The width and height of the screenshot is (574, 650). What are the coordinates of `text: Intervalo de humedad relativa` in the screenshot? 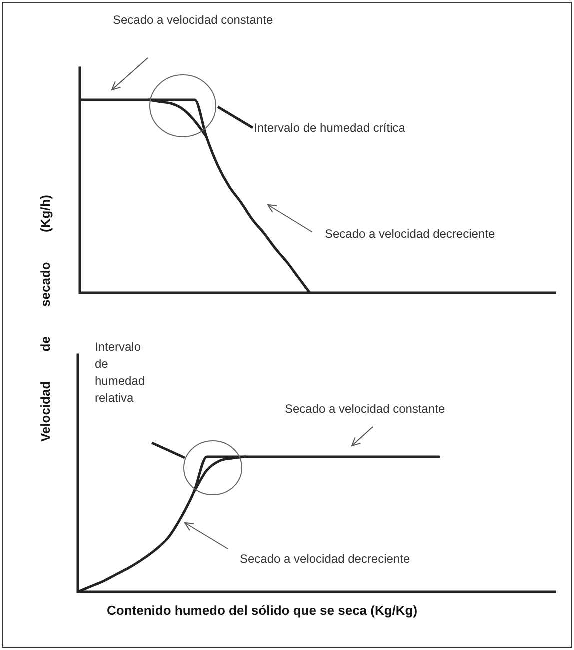 It's located at (120, 373).